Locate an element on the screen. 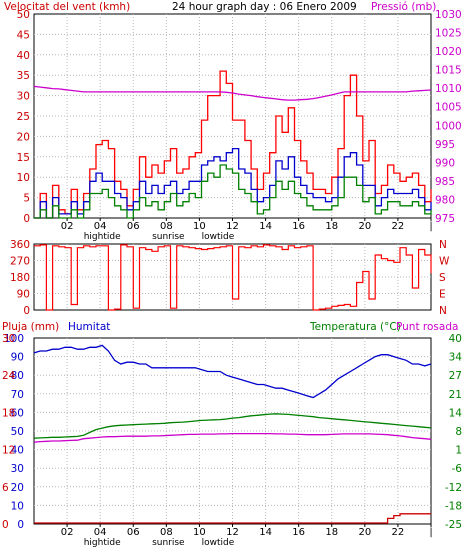  wind-y-tick-label: 45 is located at coordinates (23, 35).